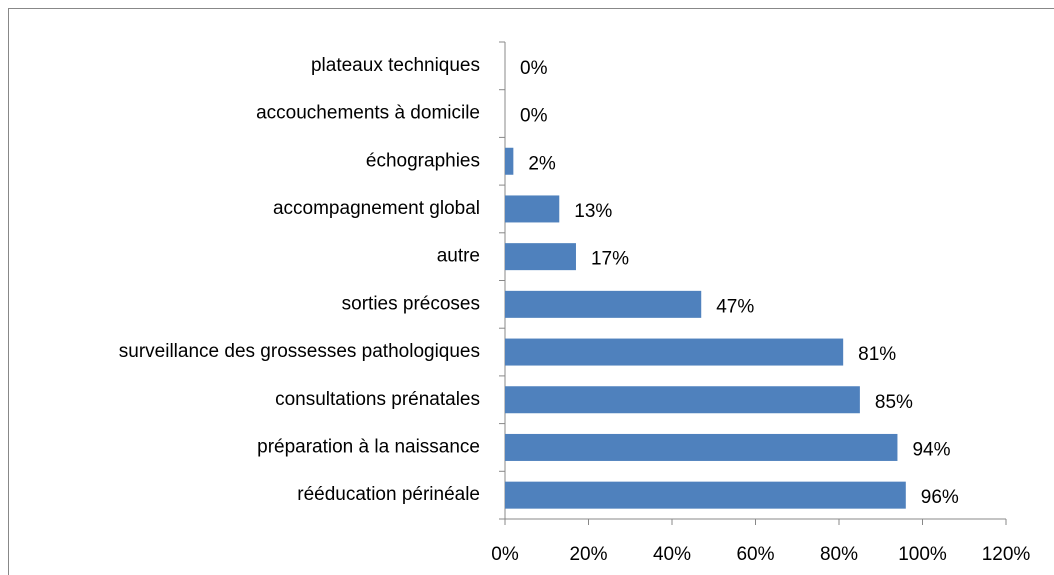 The height and width of the screenshot is (575, 1054). Describe the element at coordinates (388, 494) in the screenshot. I see `y-tick-label: rééducation périnéale` at that location.